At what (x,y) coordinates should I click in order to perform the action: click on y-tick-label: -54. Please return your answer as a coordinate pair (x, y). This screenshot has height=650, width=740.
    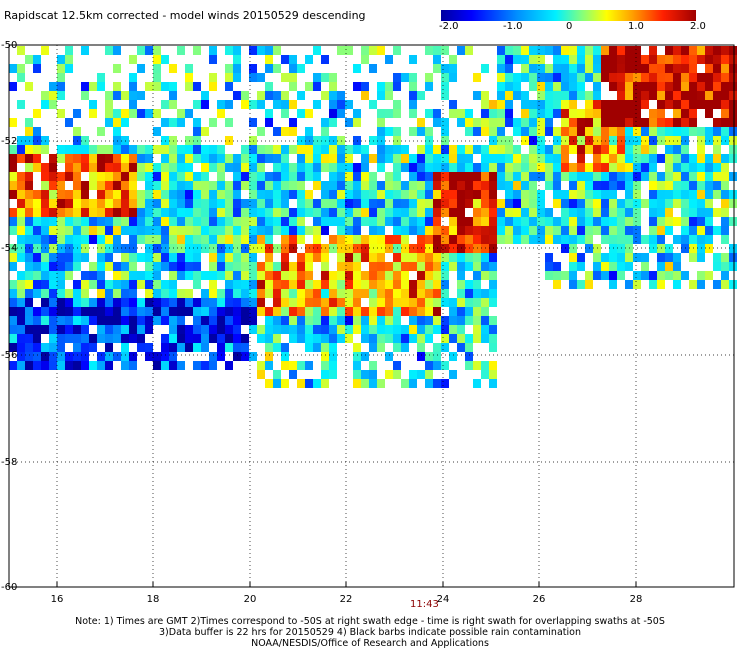
    Looking at the image, I should click on (9, 248).